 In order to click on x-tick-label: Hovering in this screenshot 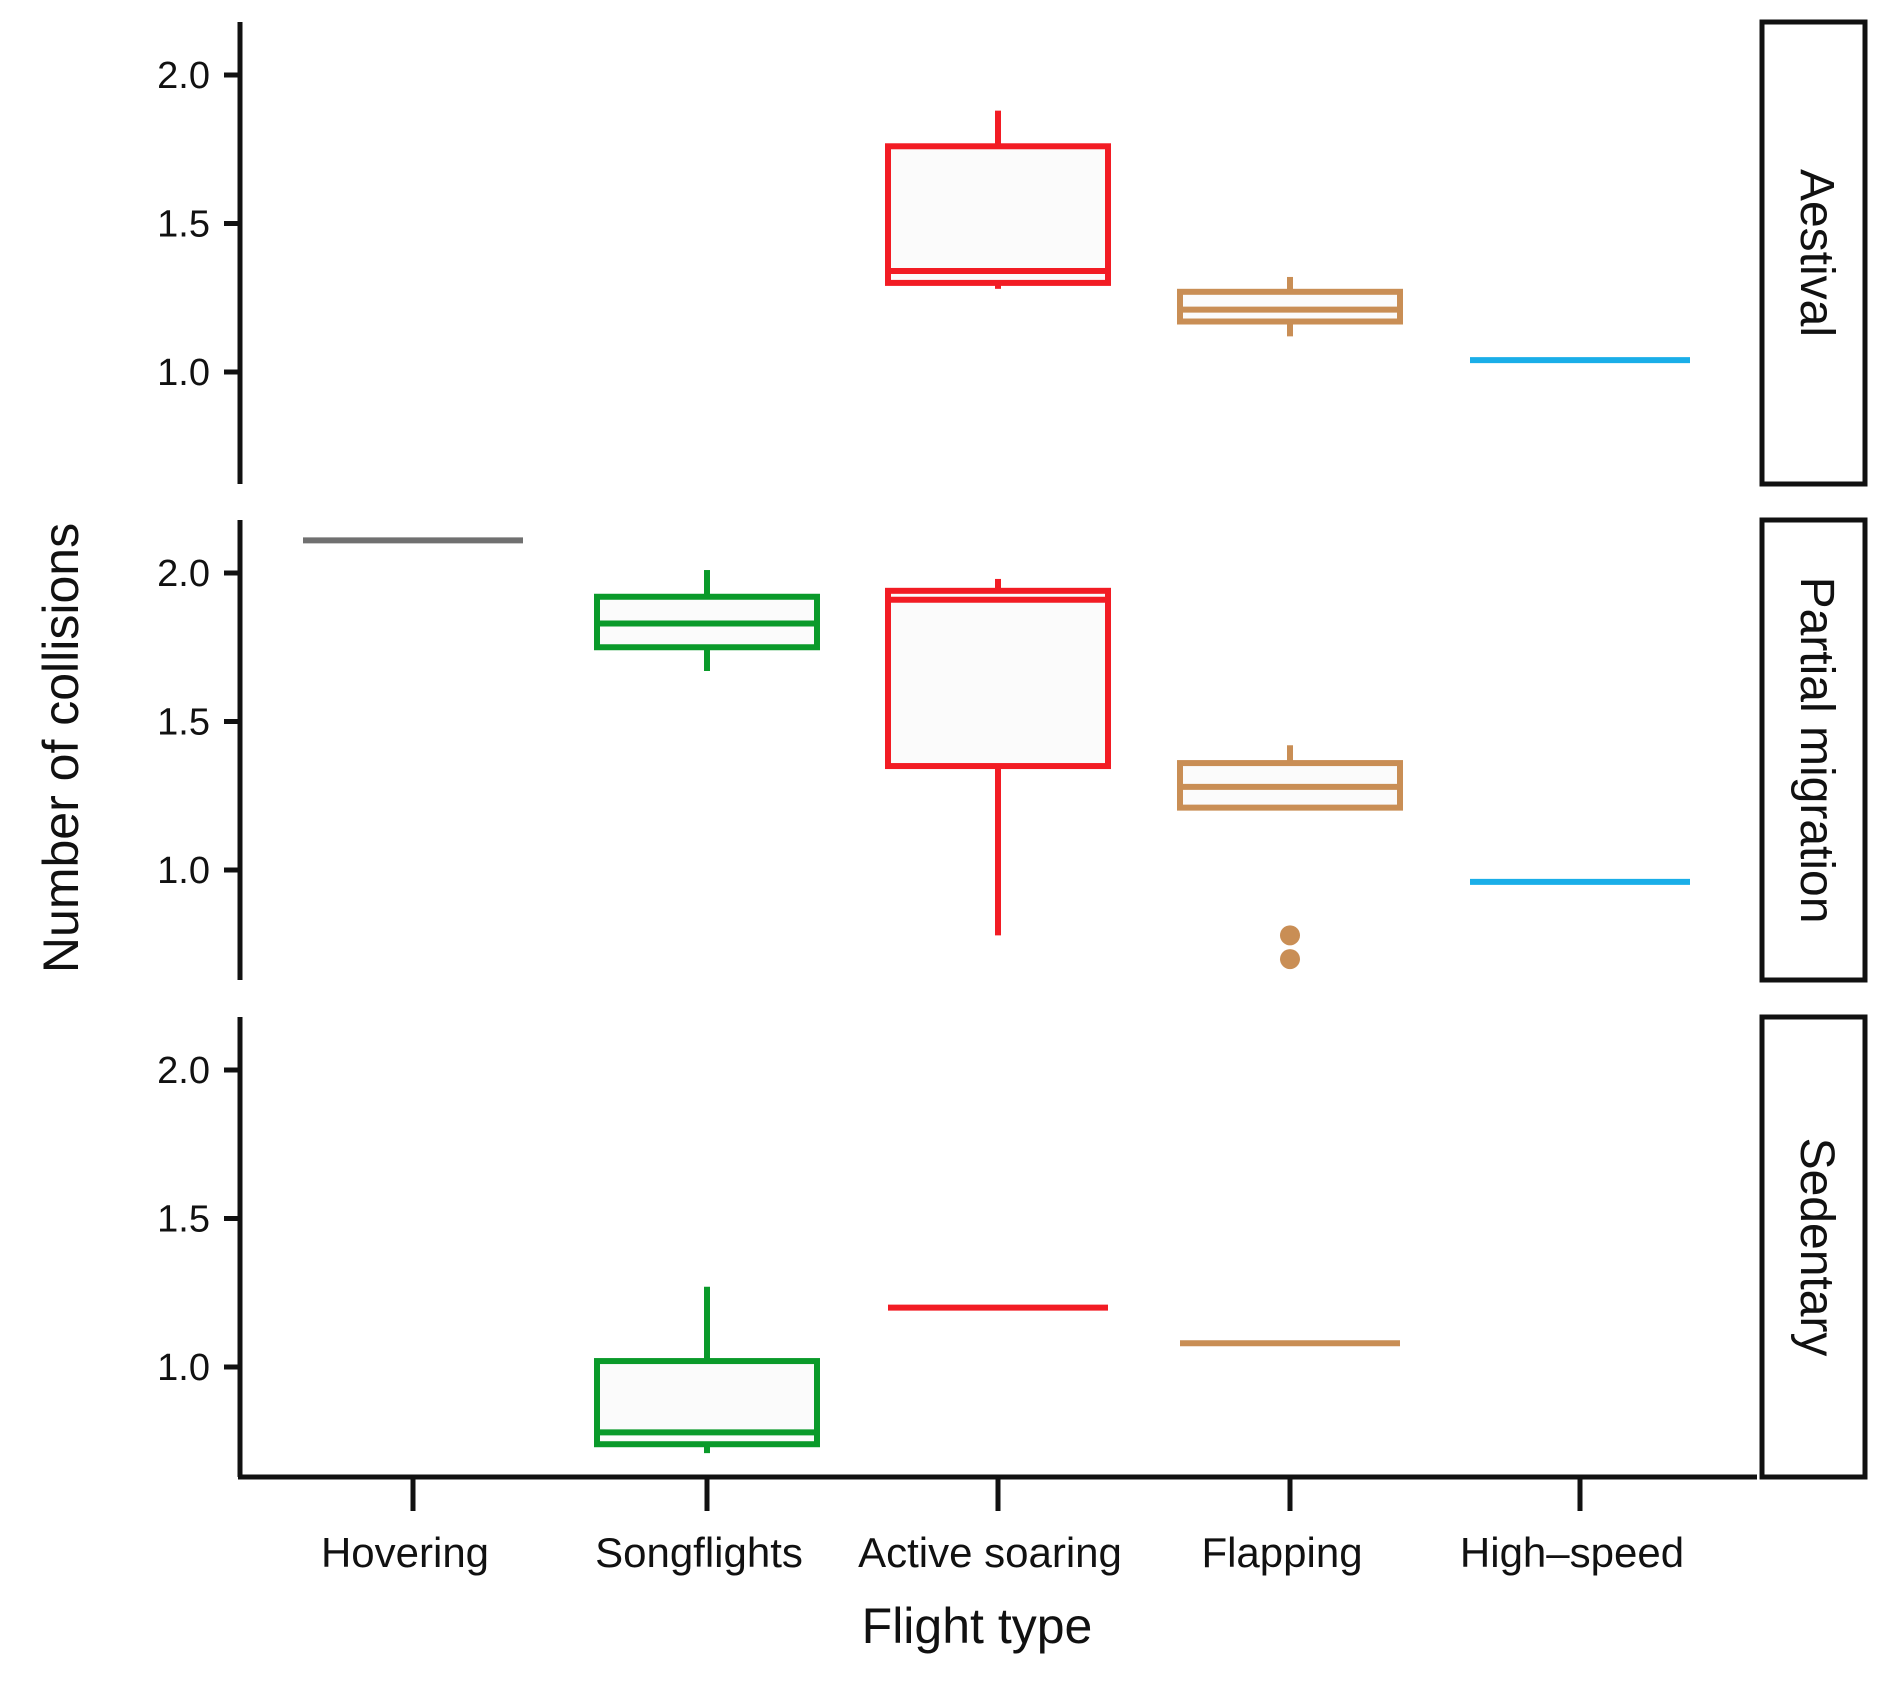, I will do `click(405, 1552)`.